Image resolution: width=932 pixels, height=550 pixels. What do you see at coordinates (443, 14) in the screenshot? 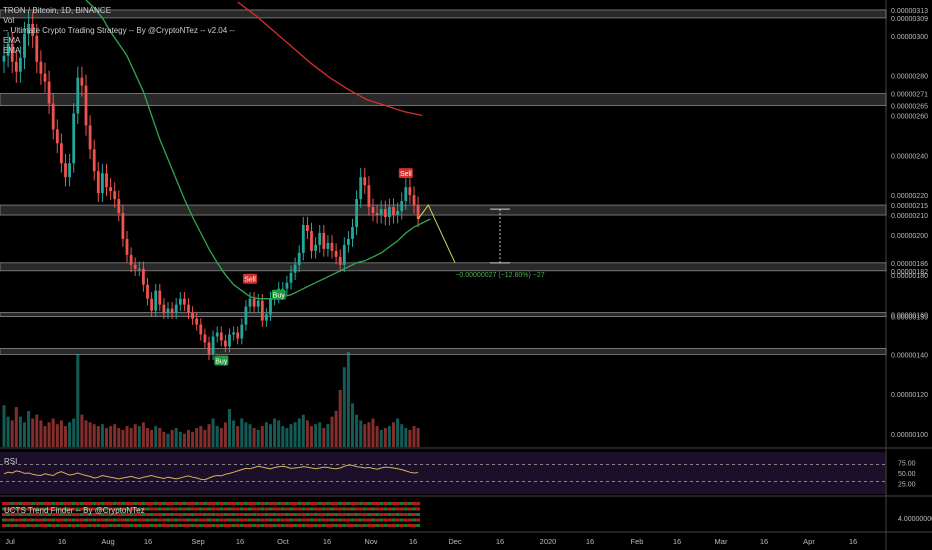
I see `sr-zone` at bounding box center [443, 14].